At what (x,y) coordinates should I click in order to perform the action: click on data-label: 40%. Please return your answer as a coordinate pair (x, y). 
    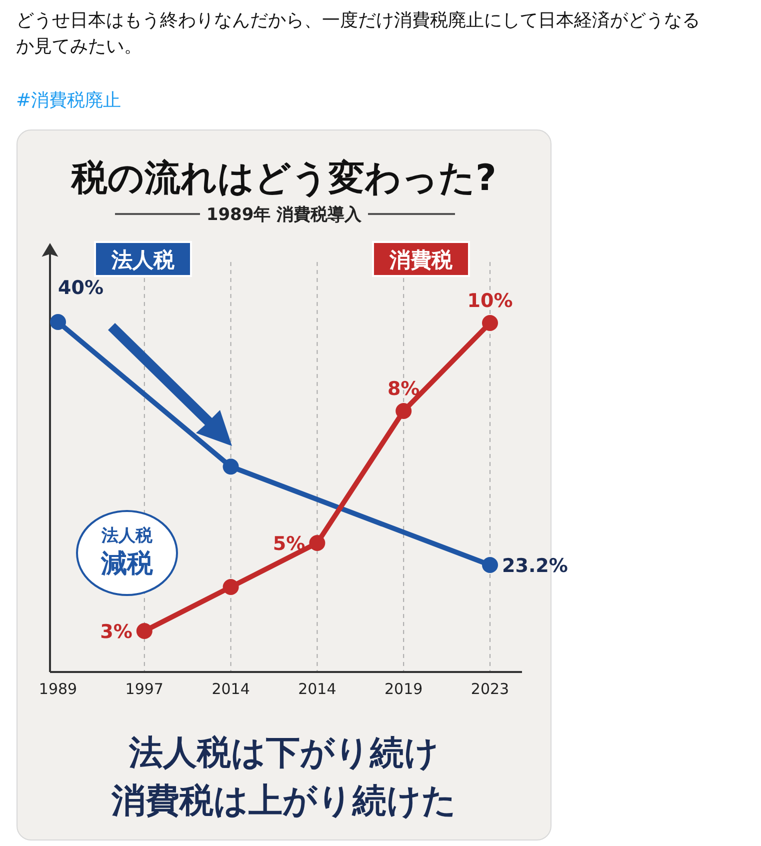
    Looking at the image, I should click on (81, 288).